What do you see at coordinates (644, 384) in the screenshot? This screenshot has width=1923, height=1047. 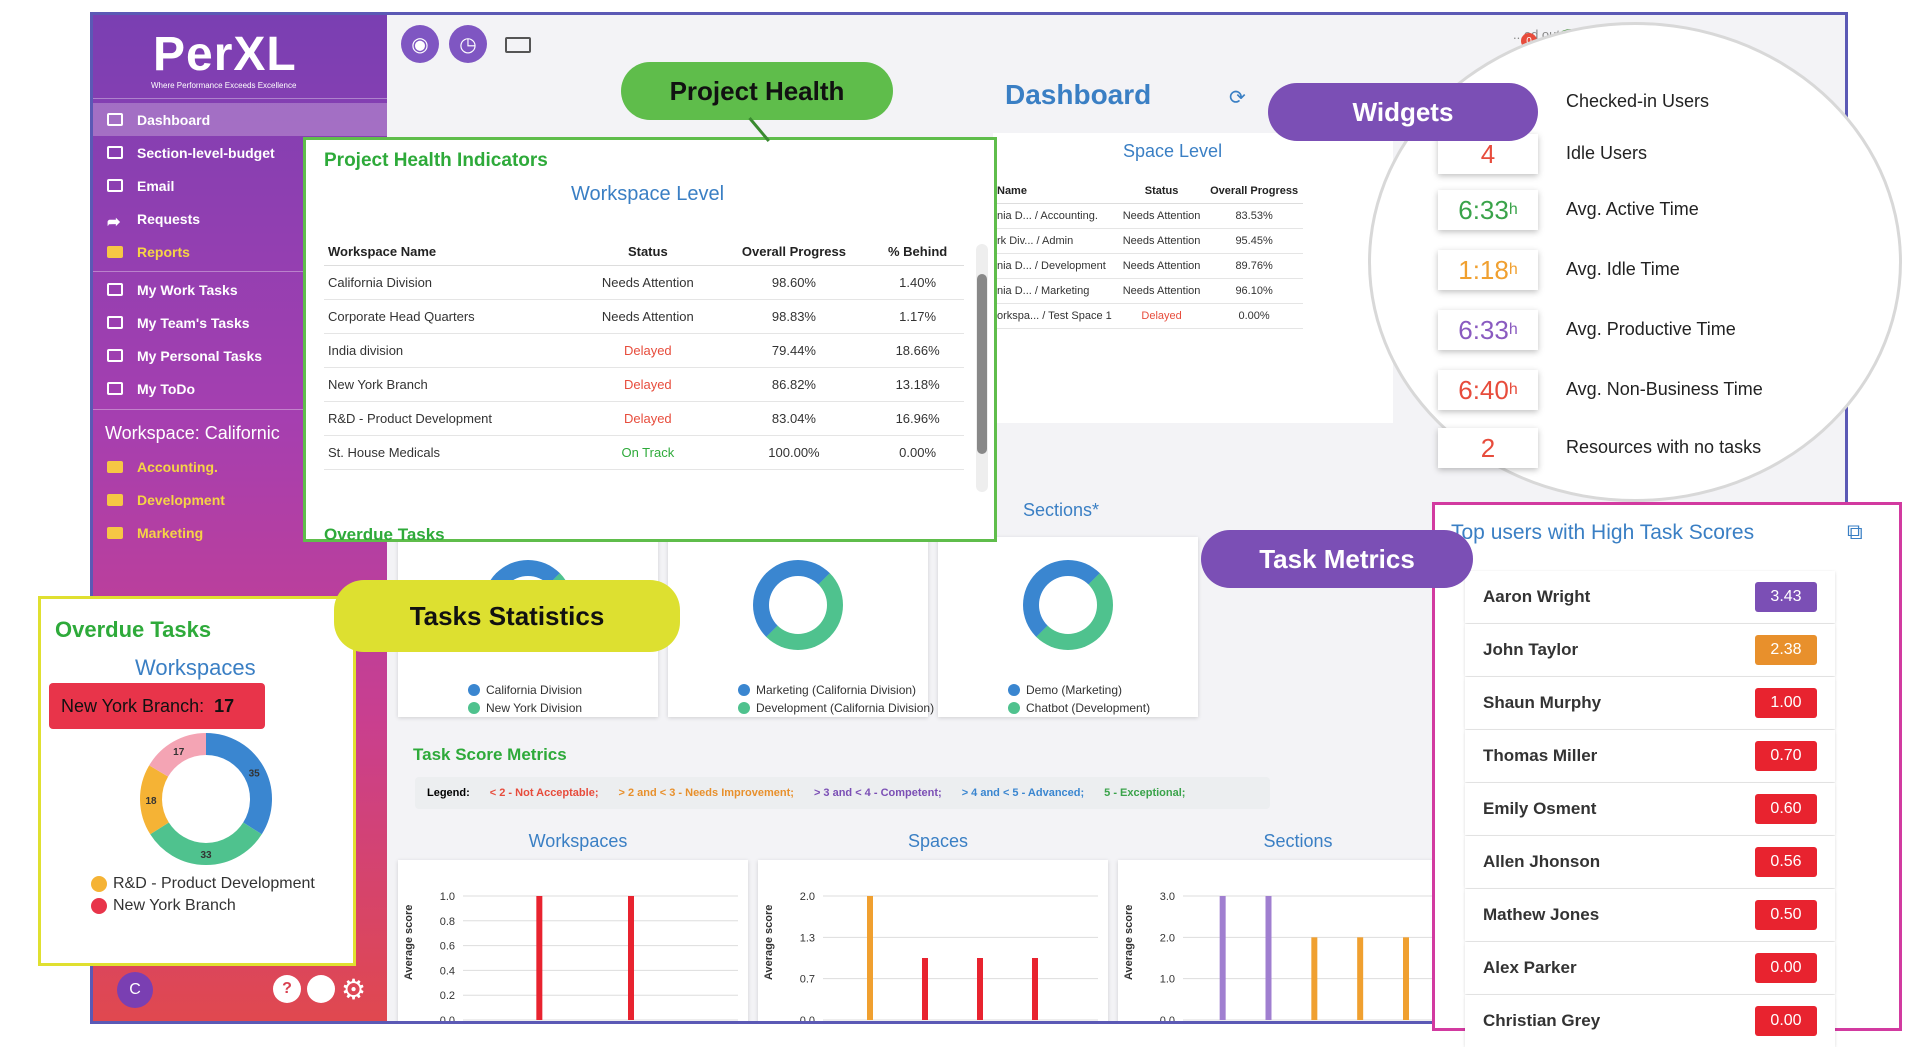 I see `table-row: New York Branch Delayed 86.82% 13.18%` at bounding box center [644, 384].